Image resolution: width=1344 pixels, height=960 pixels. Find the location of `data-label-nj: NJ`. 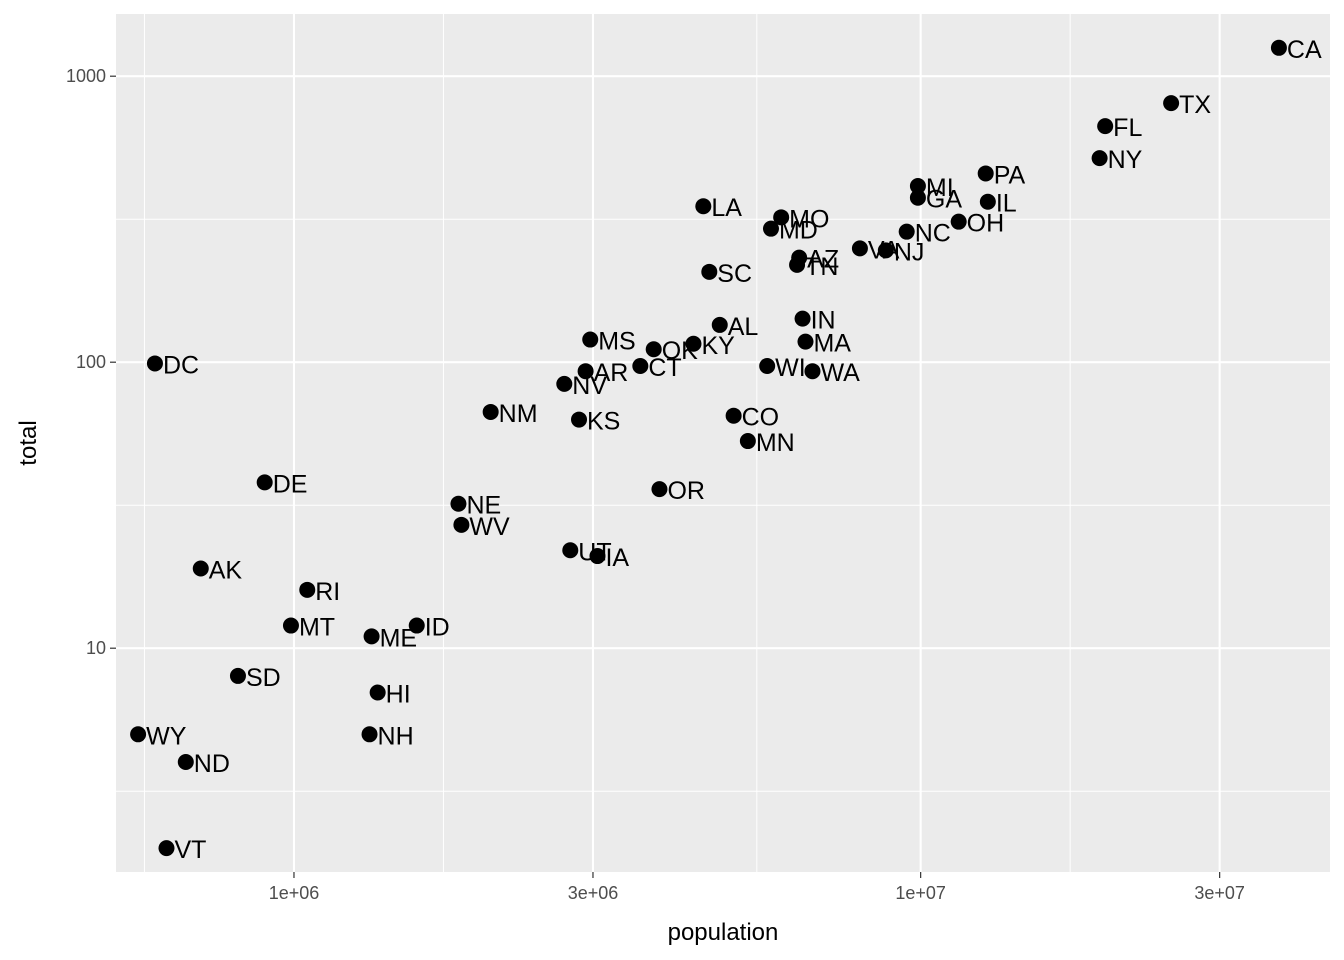

data-label-nj: NJ is located at coordinates (909, 252).